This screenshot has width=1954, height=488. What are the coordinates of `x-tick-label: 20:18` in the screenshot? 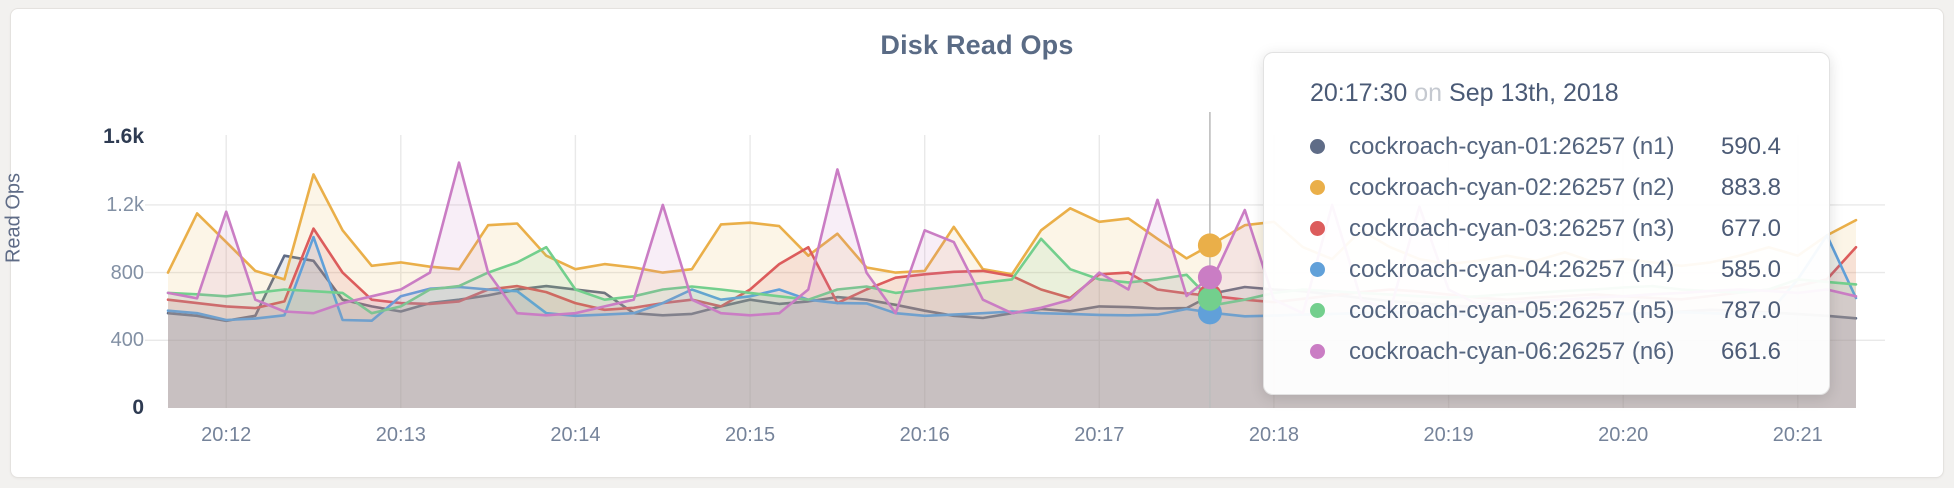 It's located at (1273, 435).